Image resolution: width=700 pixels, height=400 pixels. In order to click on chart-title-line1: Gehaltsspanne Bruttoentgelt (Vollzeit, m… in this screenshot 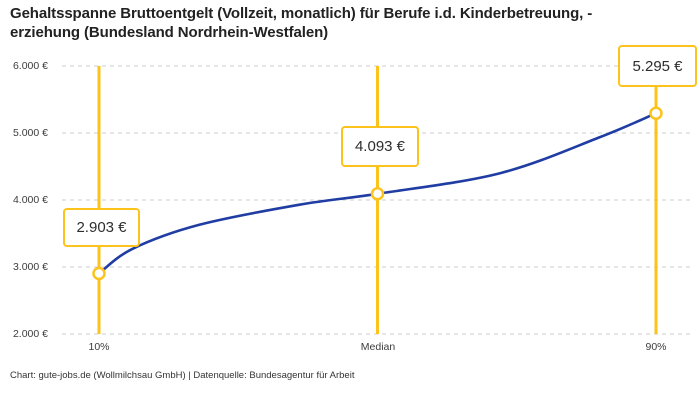, I will do `click(301, 13)`.